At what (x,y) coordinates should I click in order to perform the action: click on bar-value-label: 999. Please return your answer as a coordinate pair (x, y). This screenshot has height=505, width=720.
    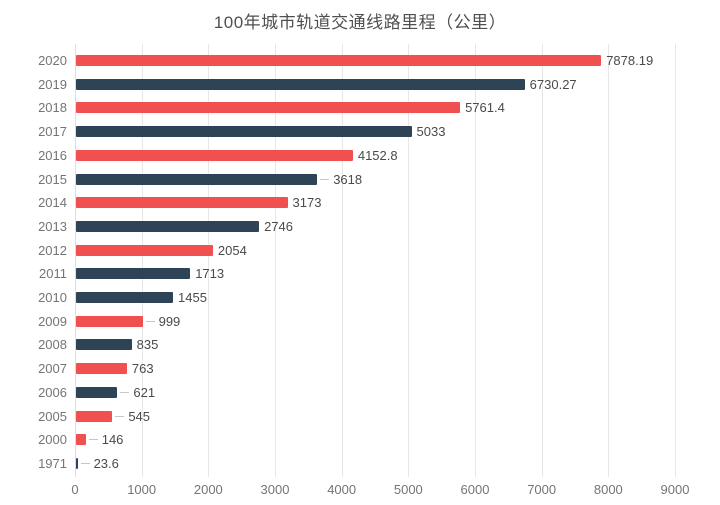
    Looking at the image, I should click on (169, 321).